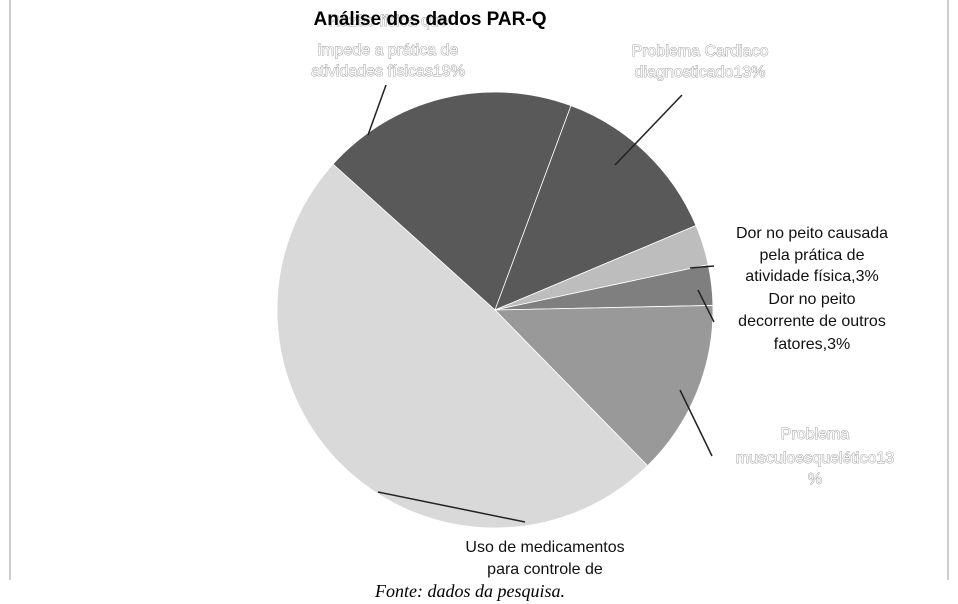 The width and height of the screenshot is (958, 604). What do you see at coordinates (388, 71) in the screenshot?
I see `slice-label: atividades físicas19%` at bounding box center [388, 71].